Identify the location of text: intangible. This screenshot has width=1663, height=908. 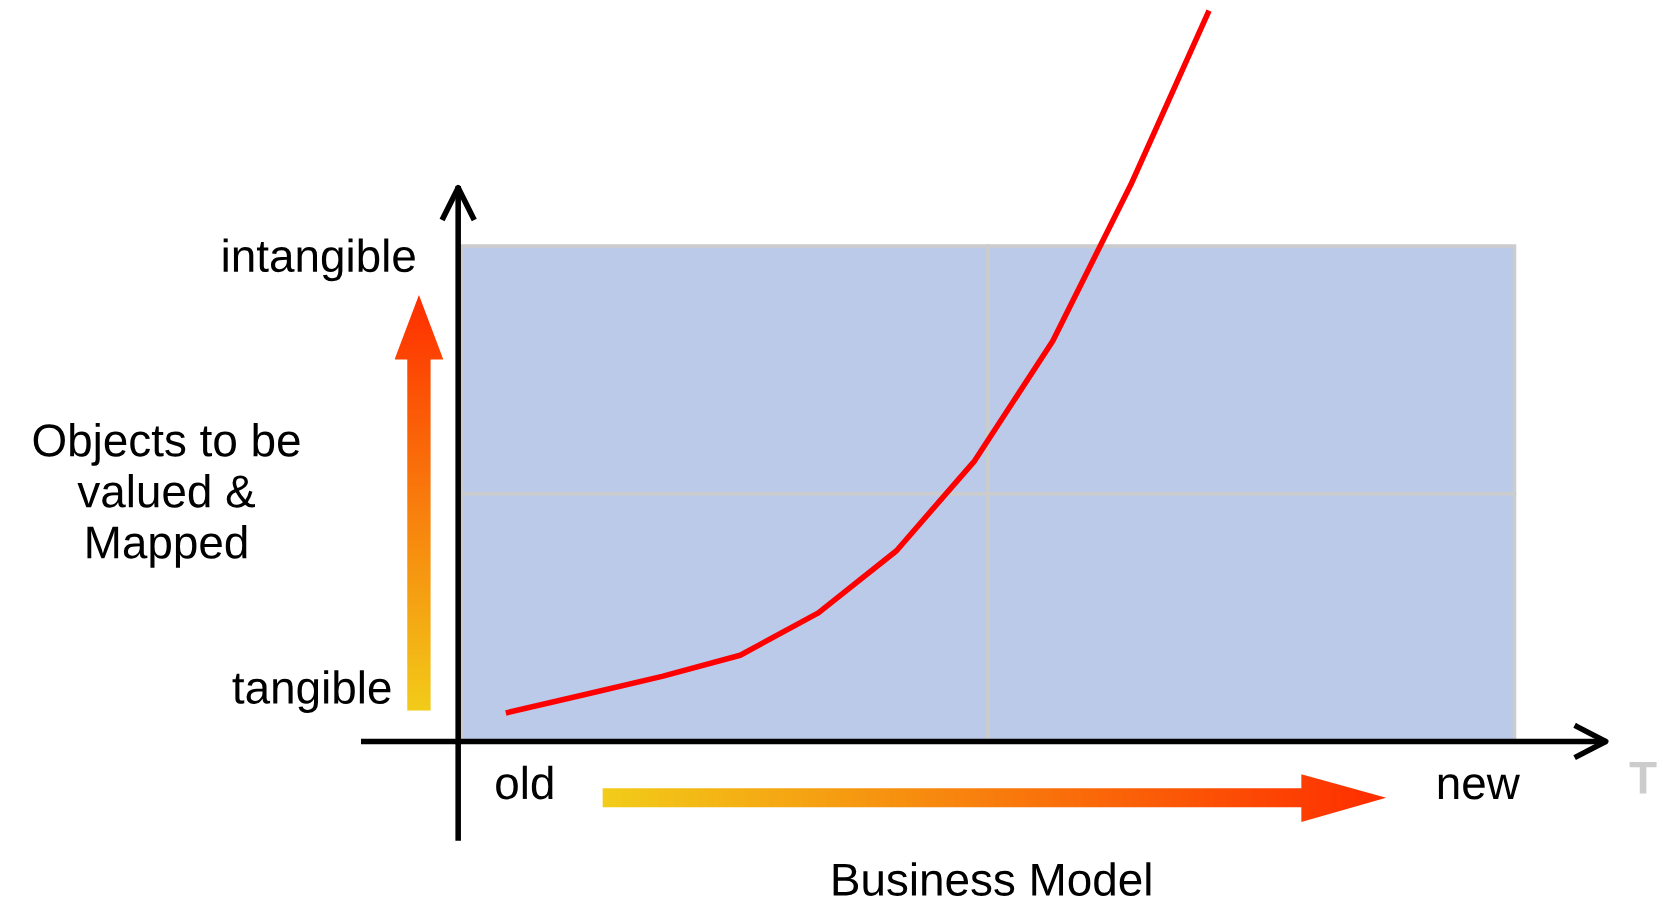
(319, 260).